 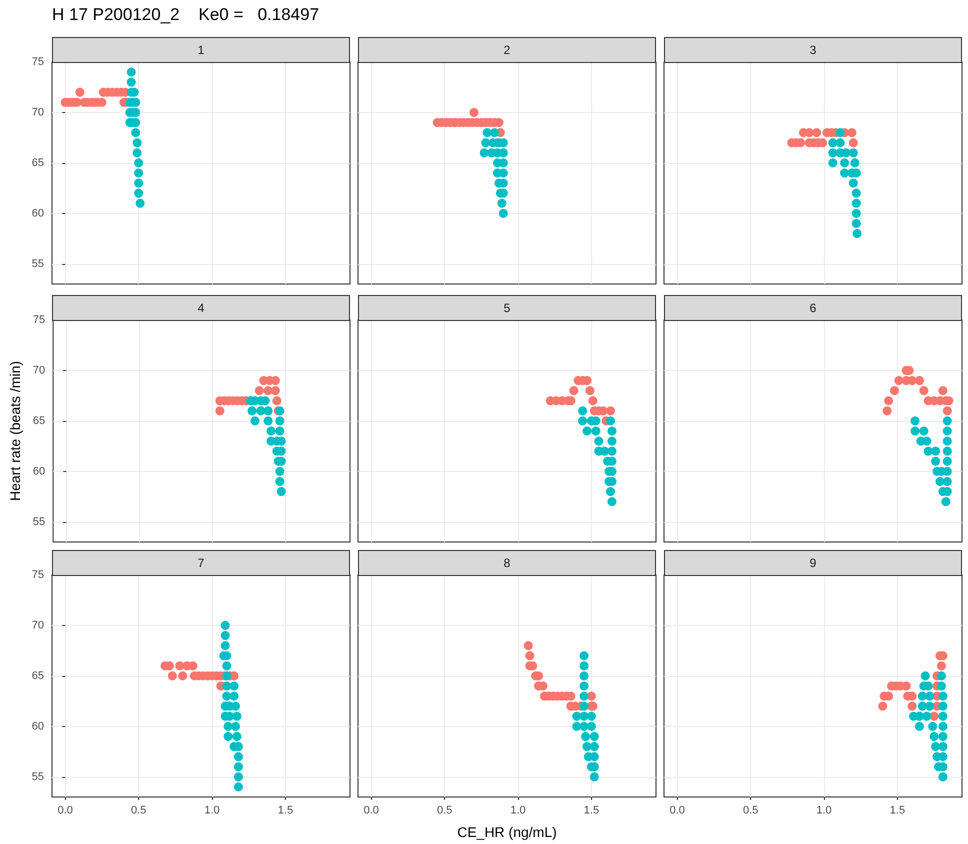 I want to click on chart-title: 8, so click(x=507, y=563).